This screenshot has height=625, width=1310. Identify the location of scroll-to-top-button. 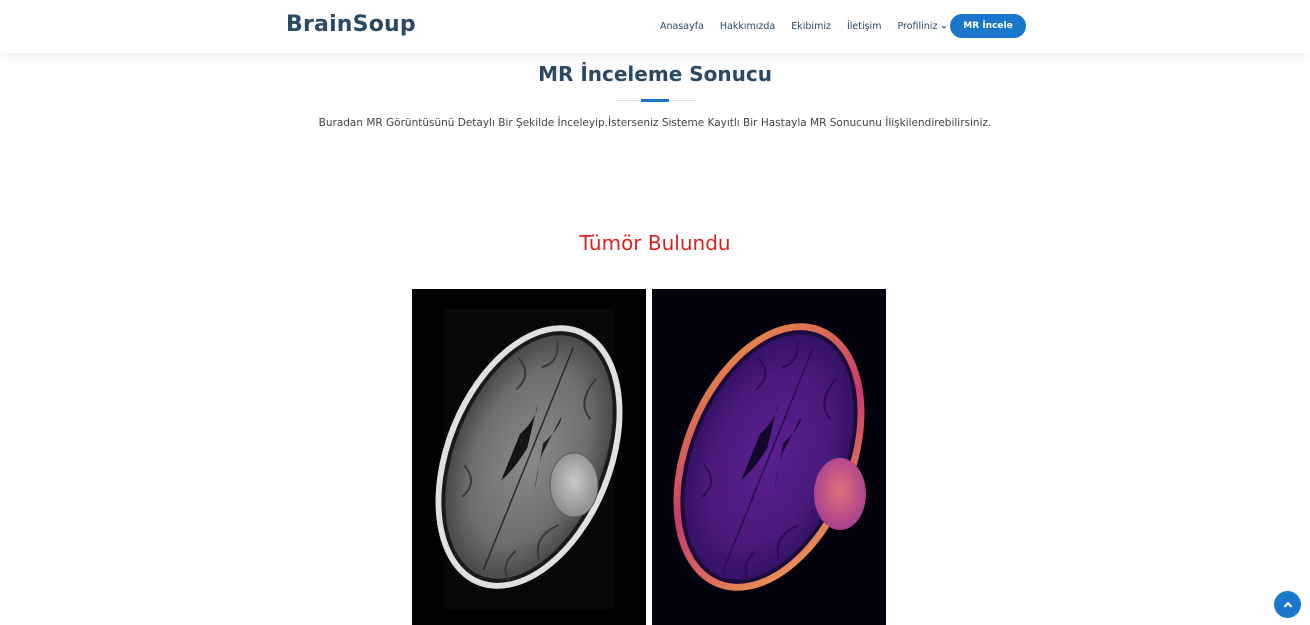
(1287, 604).